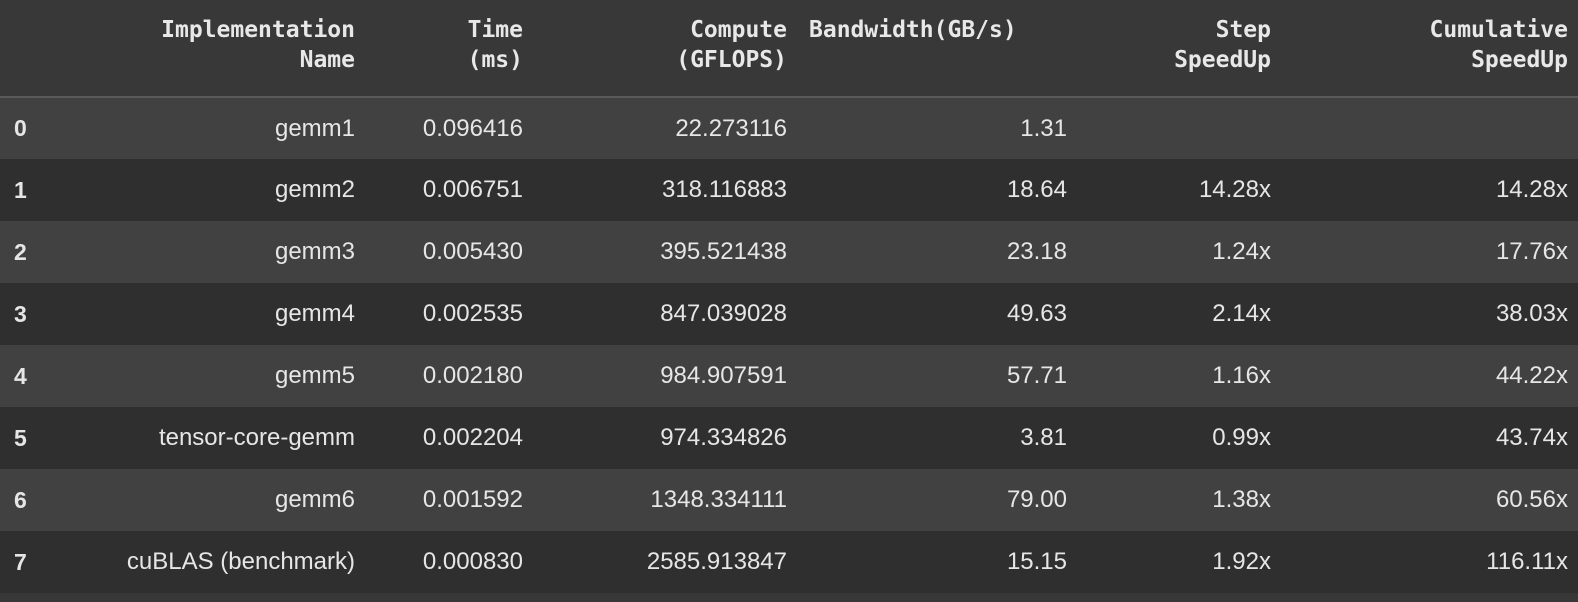 Image resolution: width=1578 pixels, height=602 pixels. What do you see at coordinates (472, 437) in the screenshot?
I see `cell-time: 0.002204` at bounding box center [472, 437].